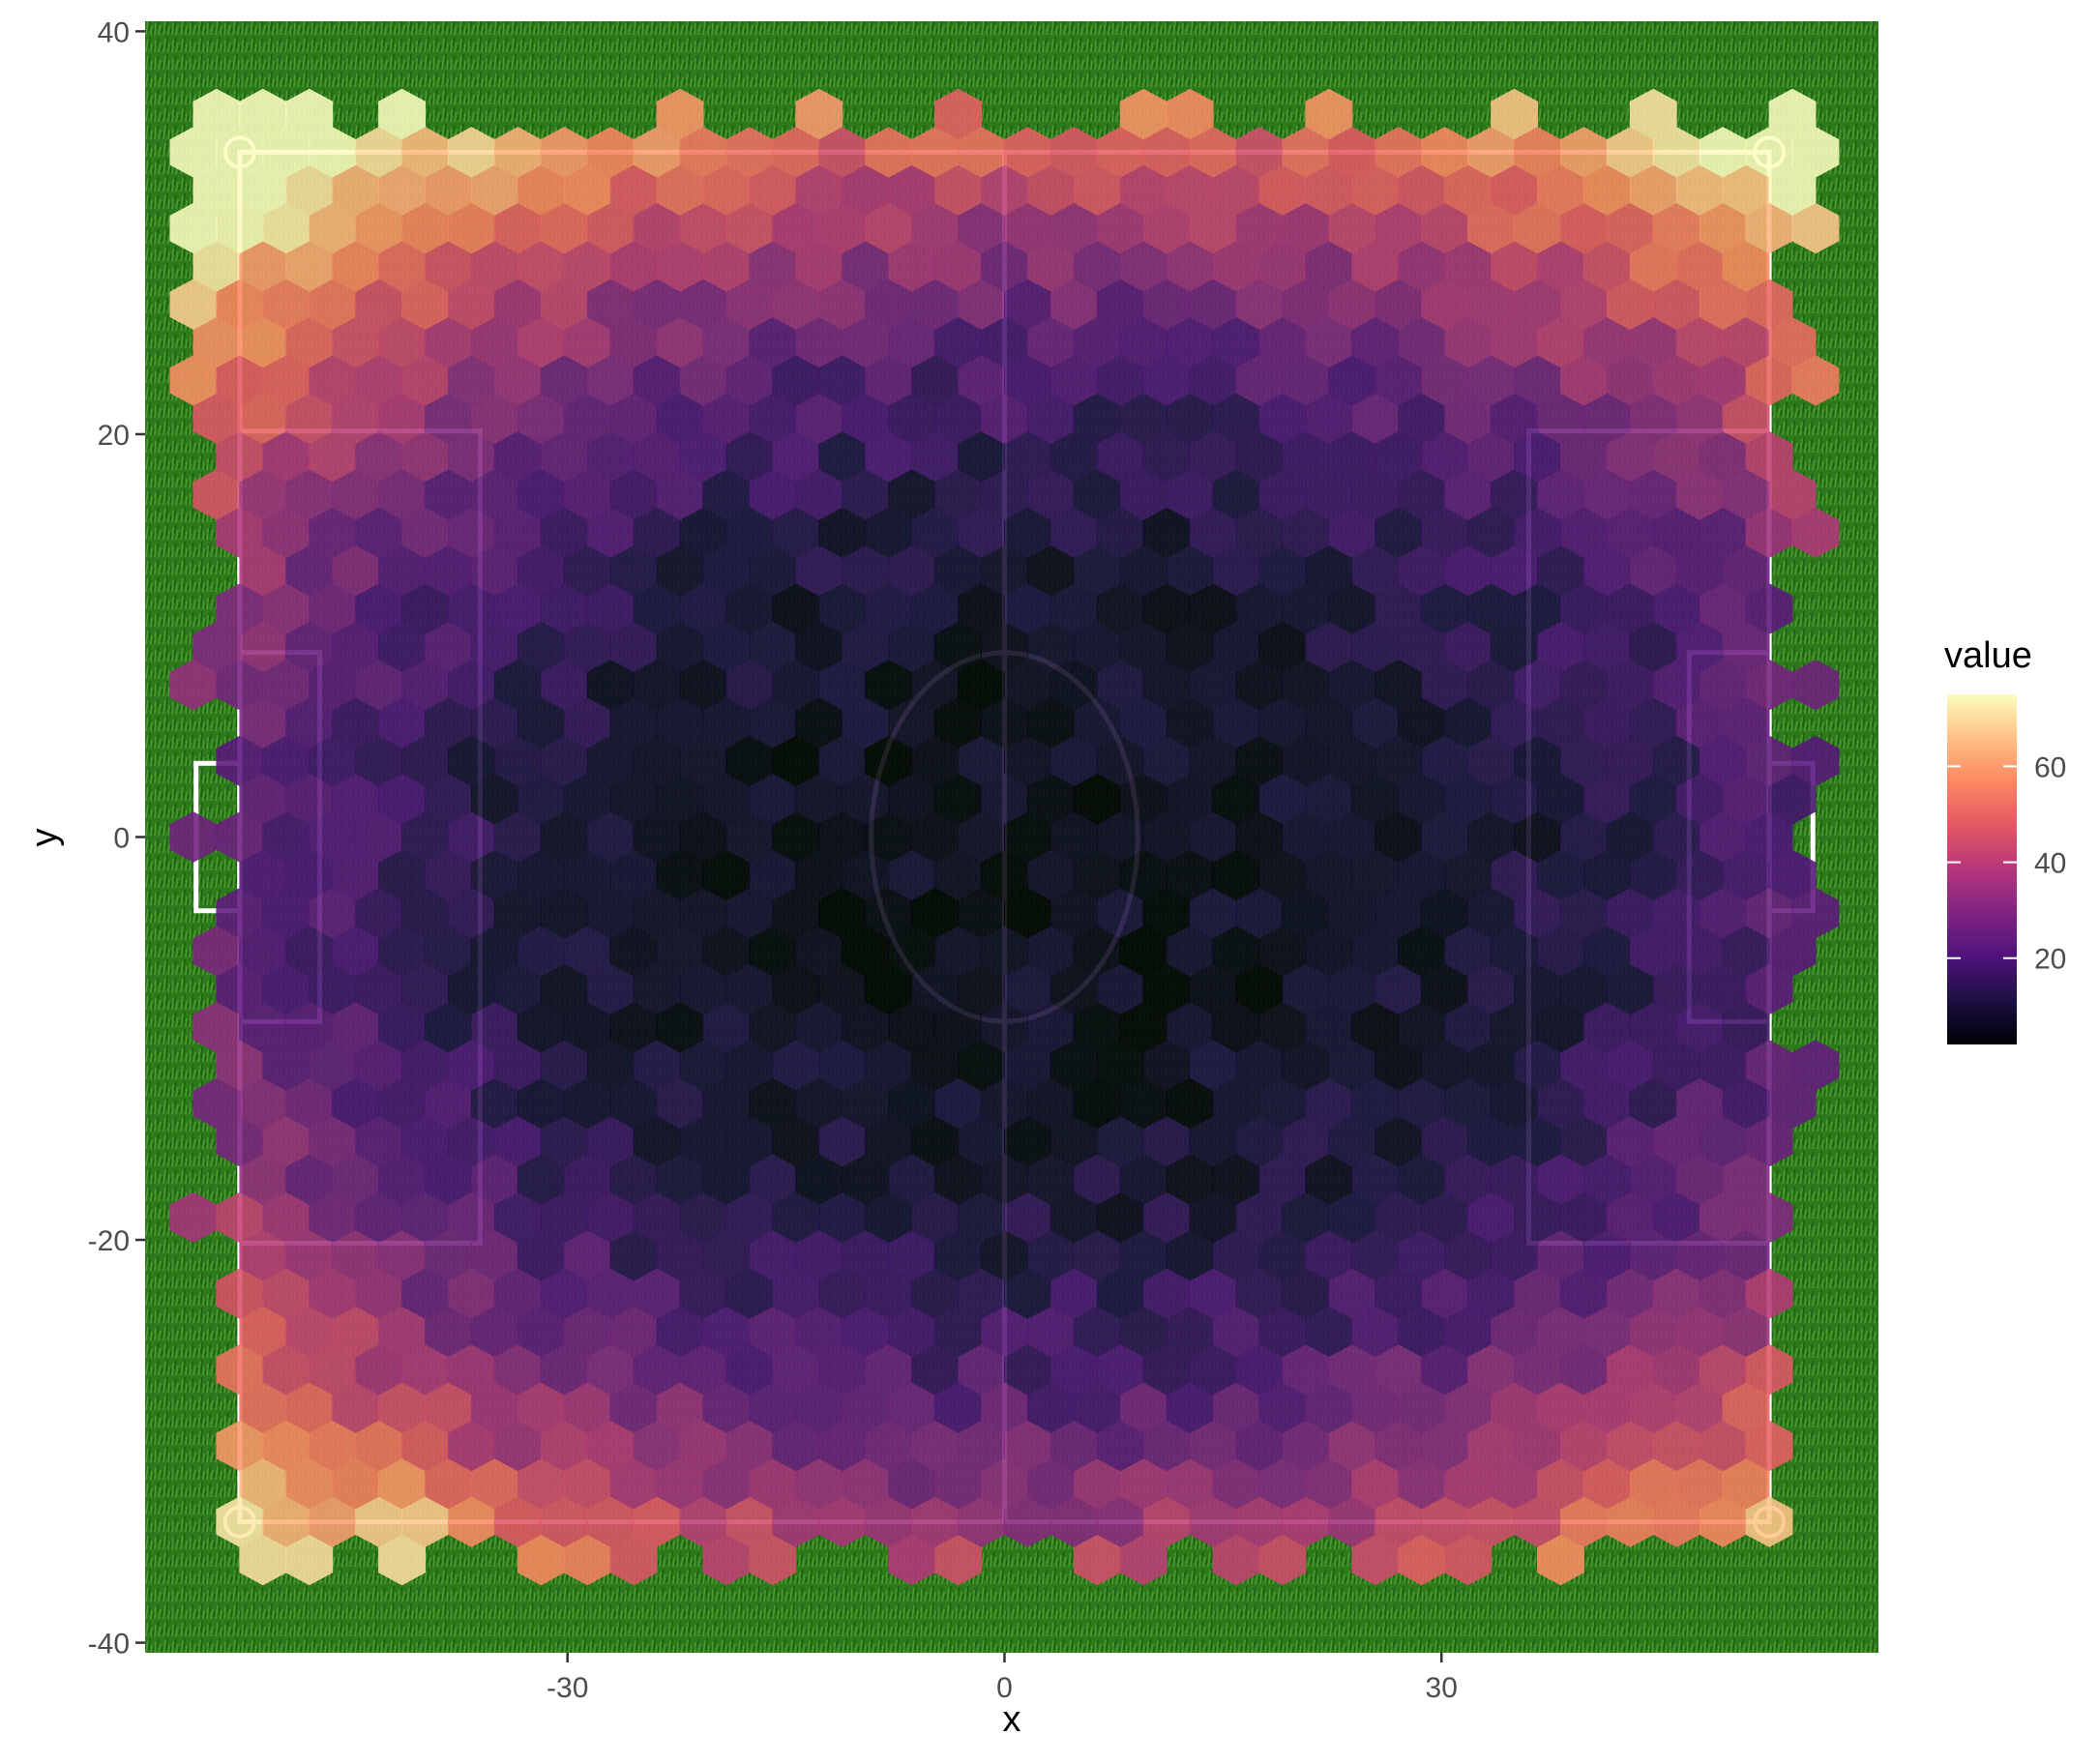  I want to click on legend-tick-label: 60, so click(2050, 767).